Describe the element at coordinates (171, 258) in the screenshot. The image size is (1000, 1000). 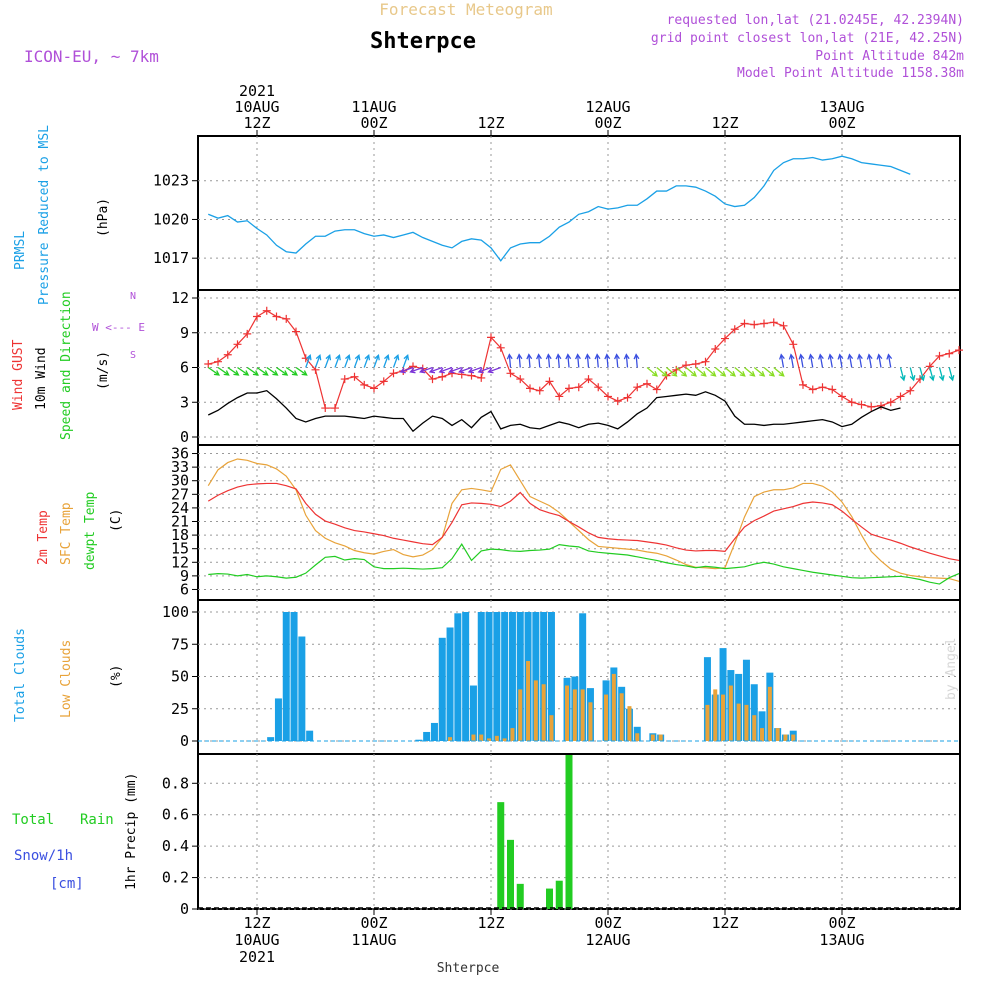
I see `y-tick-label: 1017` at that location.